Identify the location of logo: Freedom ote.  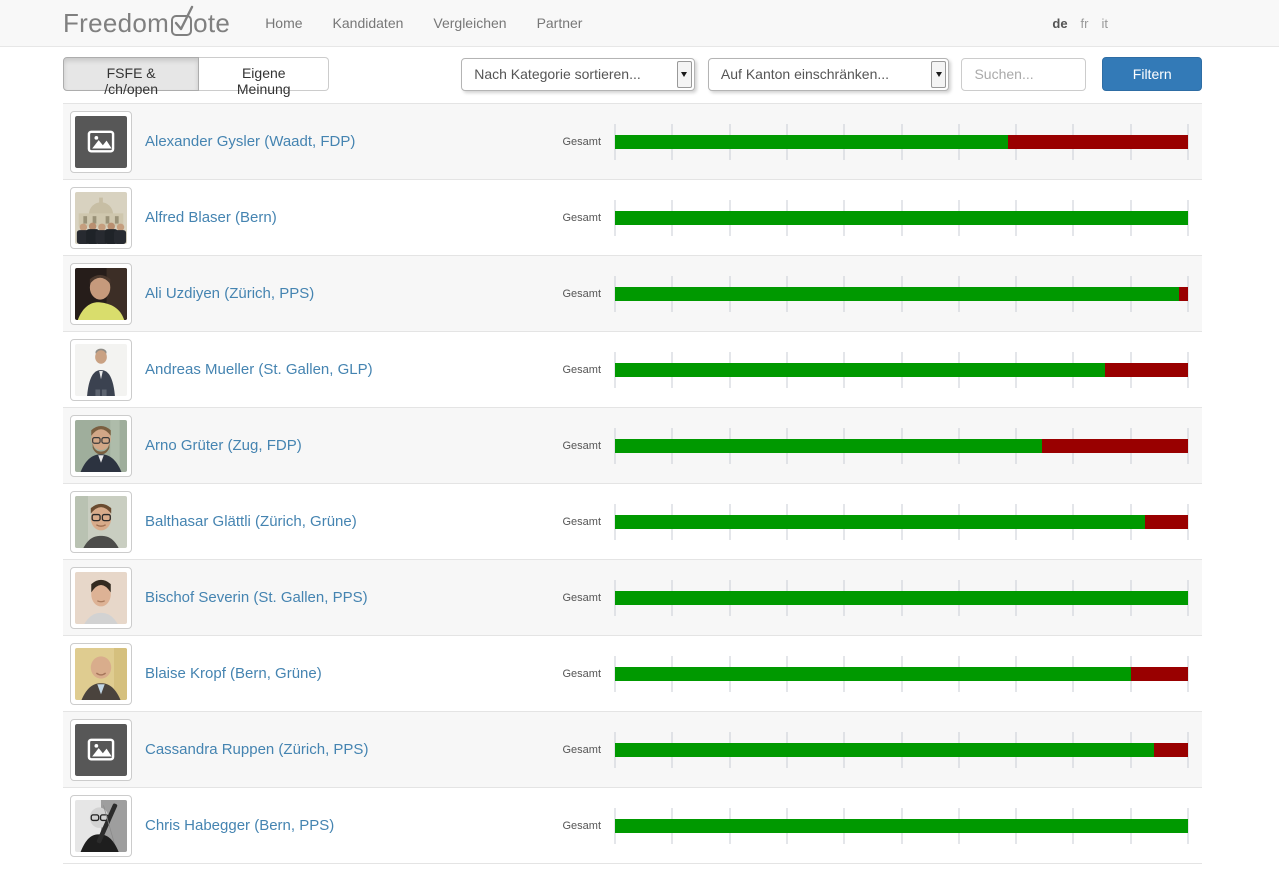
(147, 22).